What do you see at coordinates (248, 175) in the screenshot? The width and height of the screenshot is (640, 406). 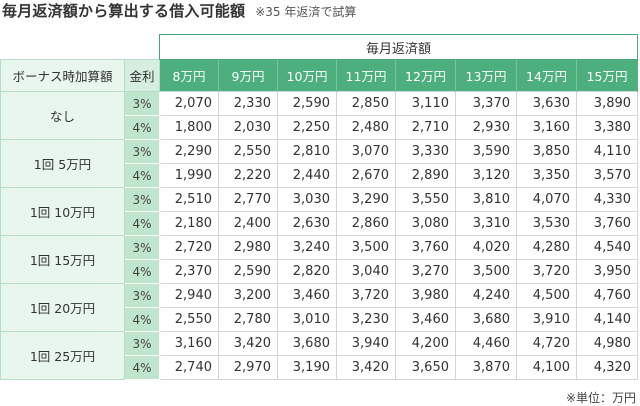 I see `value-cell: 2,220` at bounding box center [248, 175].